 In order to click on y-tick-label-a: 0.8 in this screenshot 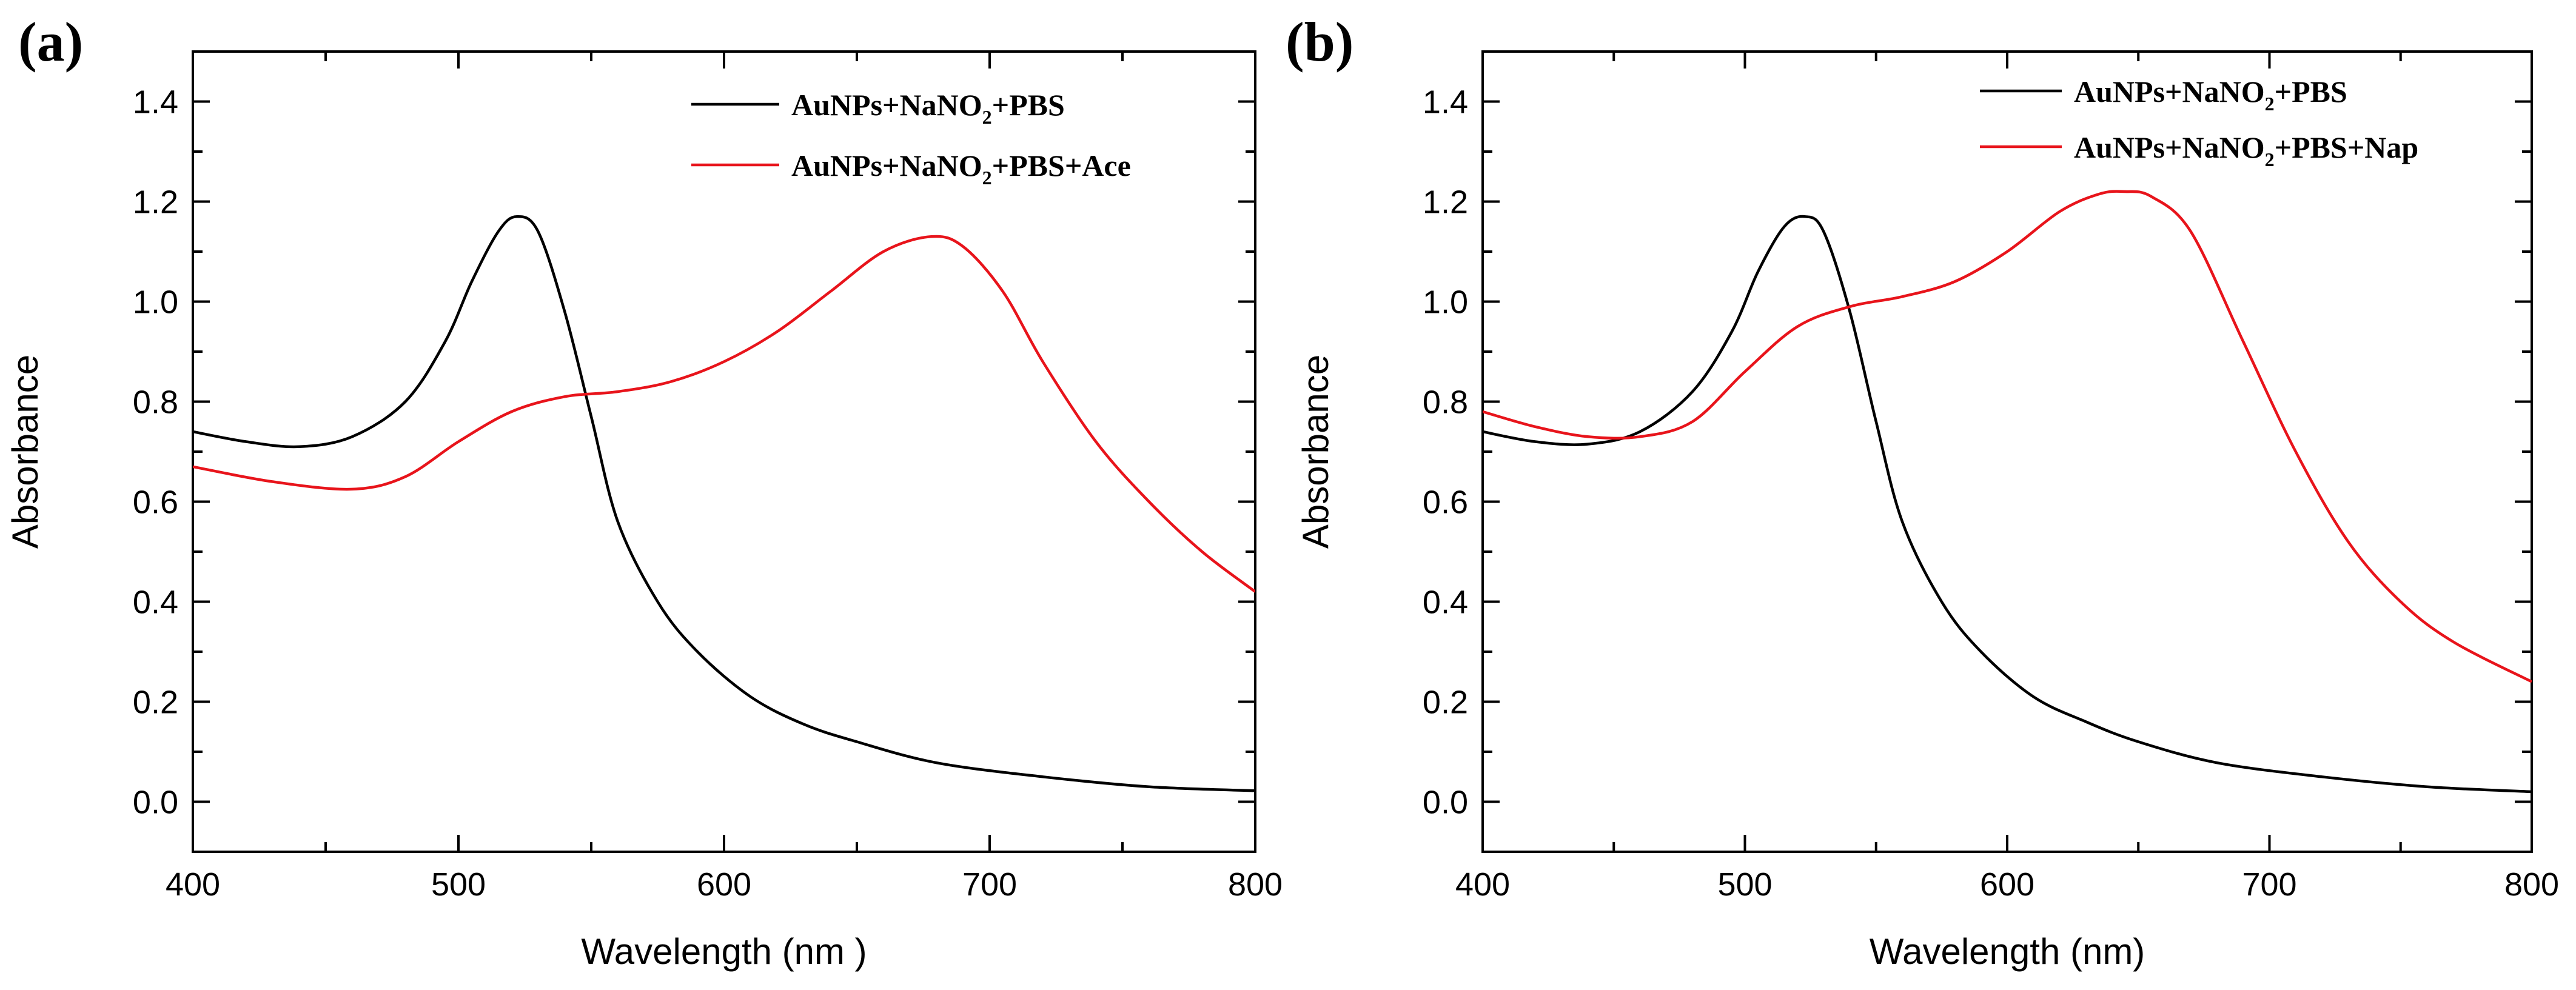, I will do `click(155, 402)`.